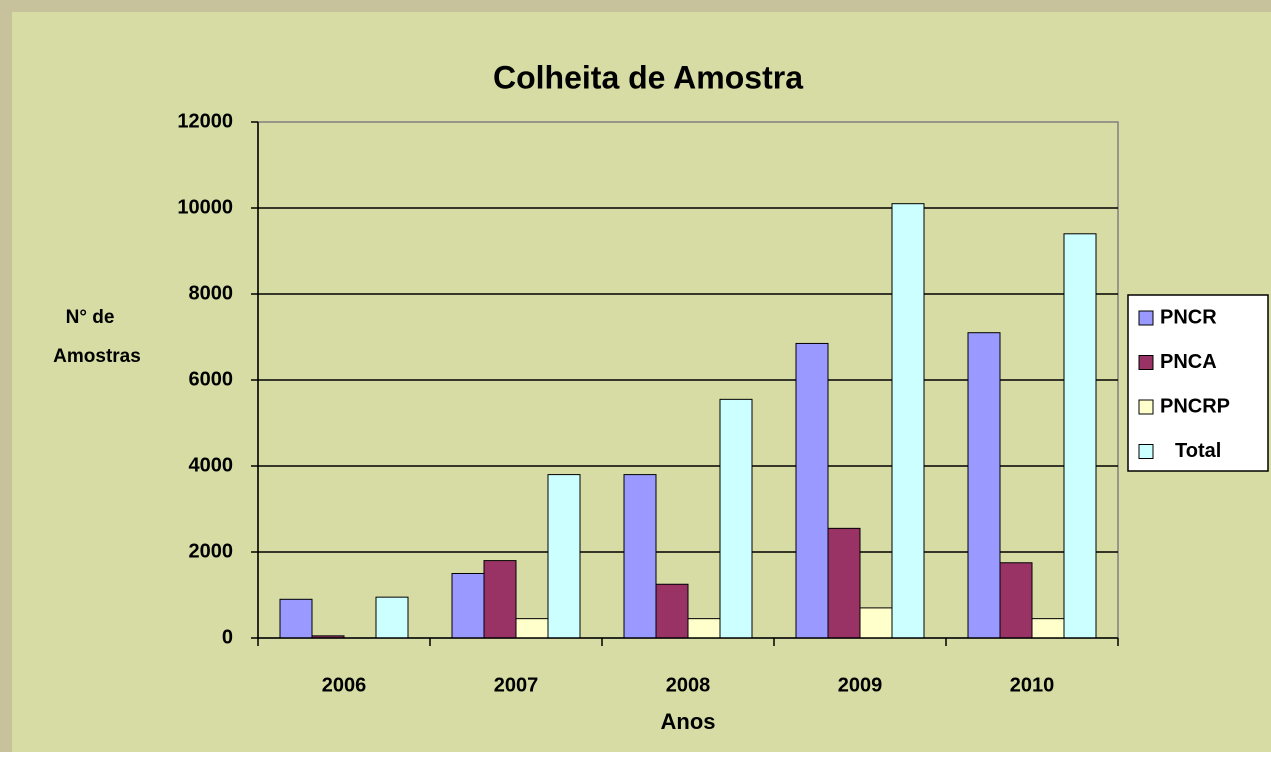 The height and width of the screenshot is (757, 1271). I want to click on y-axis-title: Amostras, so click(97, 356).